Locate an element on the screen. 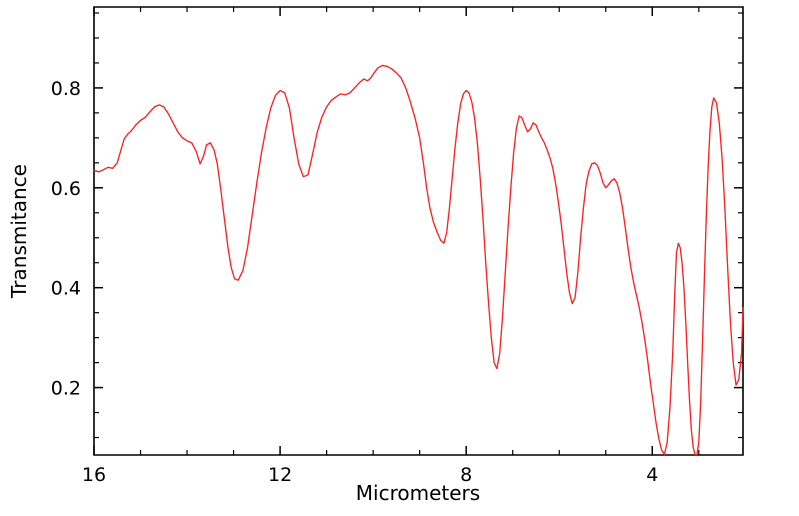  y-tick-label: 0.8 is located at coordinates (66, 89).